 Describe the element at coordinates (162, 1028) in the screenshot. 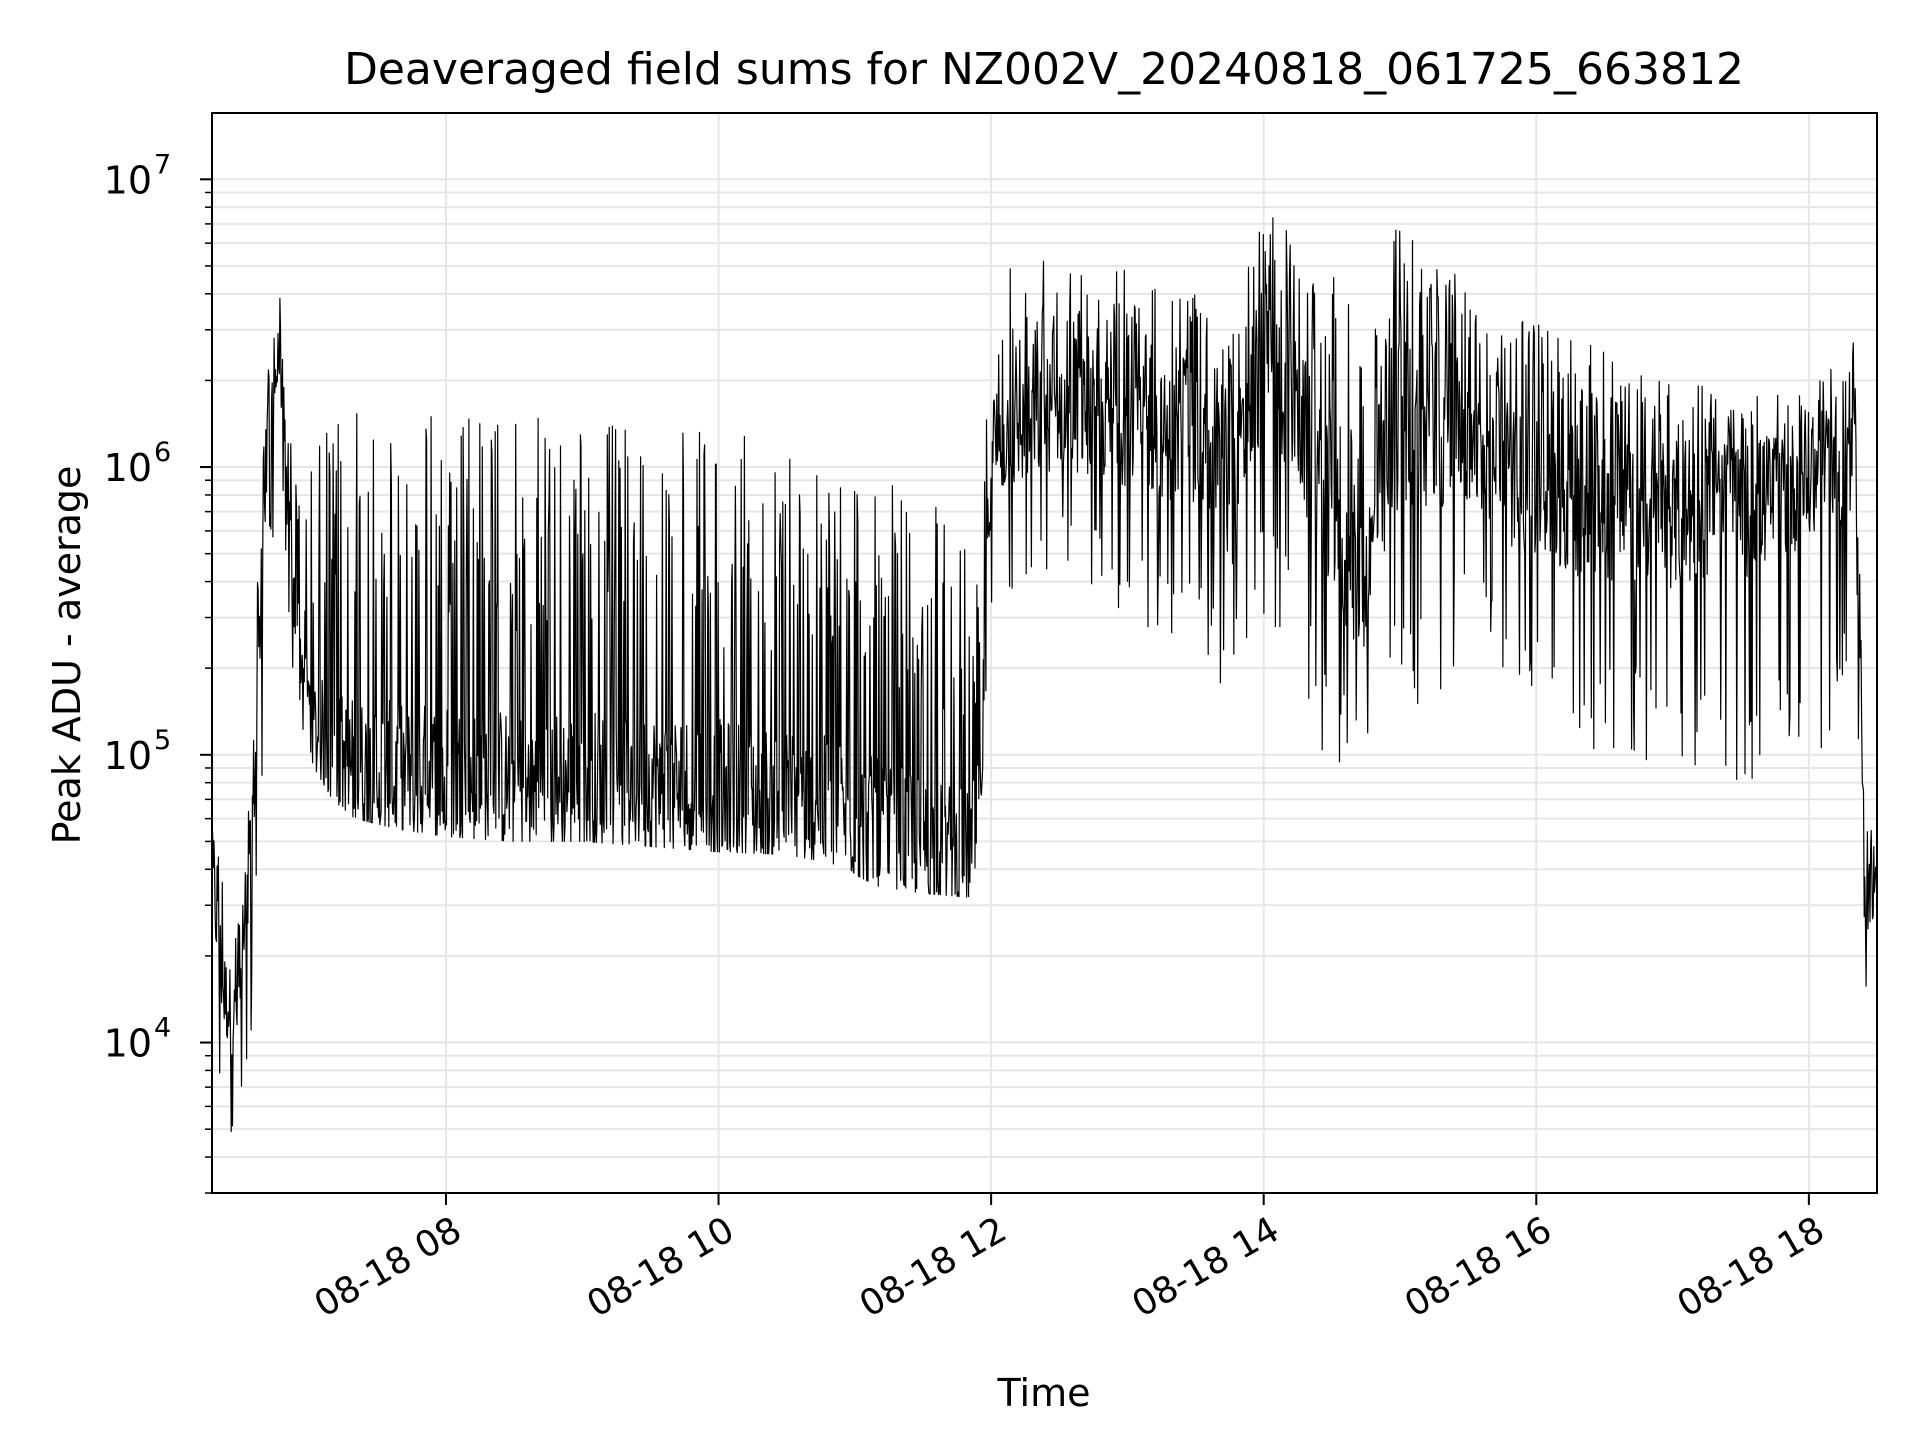

I see `y-tick-label-exponent: 4` at that location.